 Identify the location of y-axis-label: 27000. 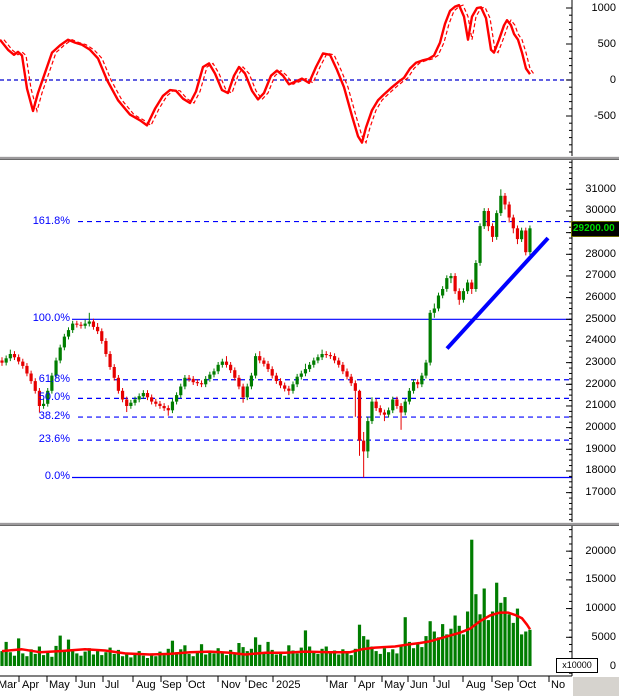
(600, 275).